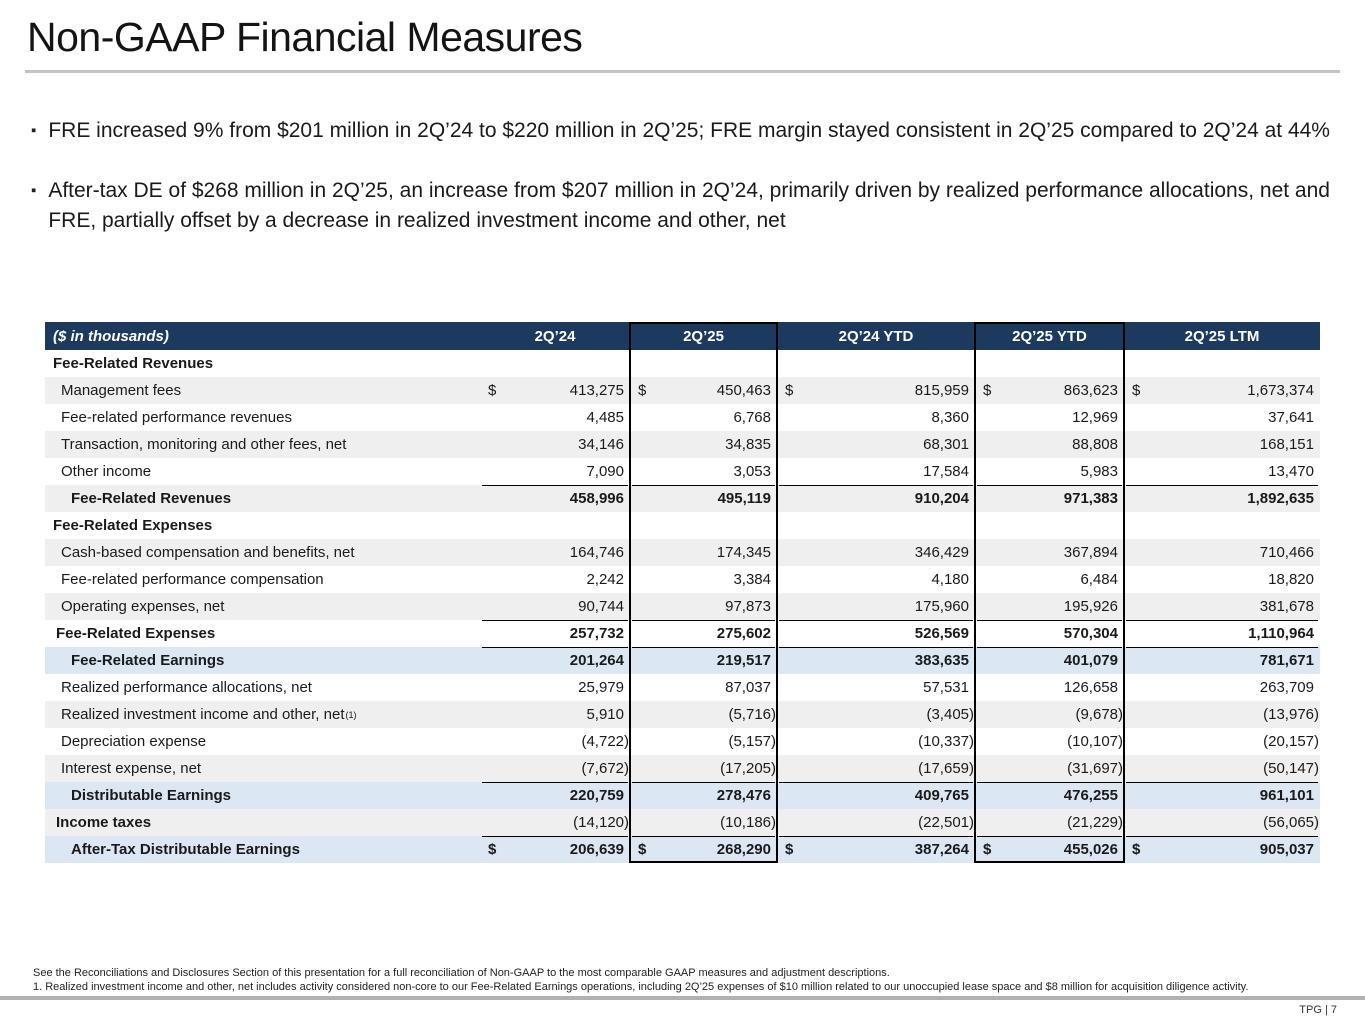  Describe the element at coordinates (601, 822) in the screenshot. I see `cell-value: (14,120)` at that location.